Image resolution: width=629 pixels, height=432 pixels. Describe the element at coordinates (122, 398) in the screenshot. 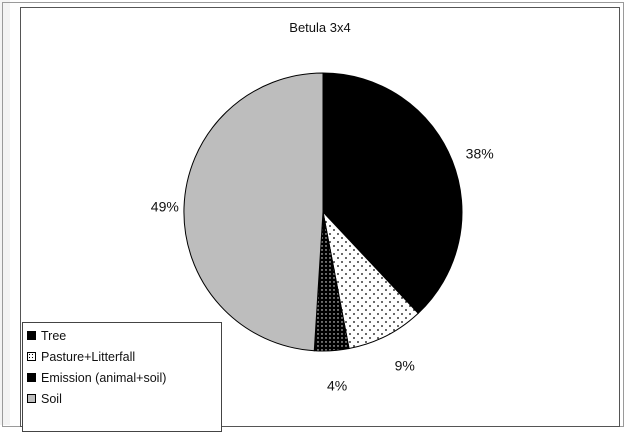

I see `legend-item-soil: Soil` at that location.